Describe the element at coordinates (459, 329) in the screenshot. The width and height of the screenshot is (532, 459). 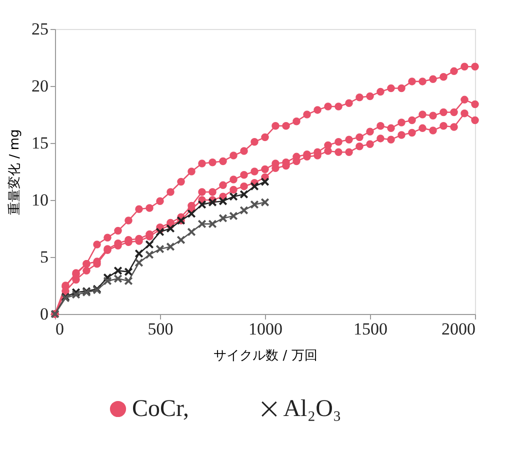
I see `x-tick-label: 2000` at that location.